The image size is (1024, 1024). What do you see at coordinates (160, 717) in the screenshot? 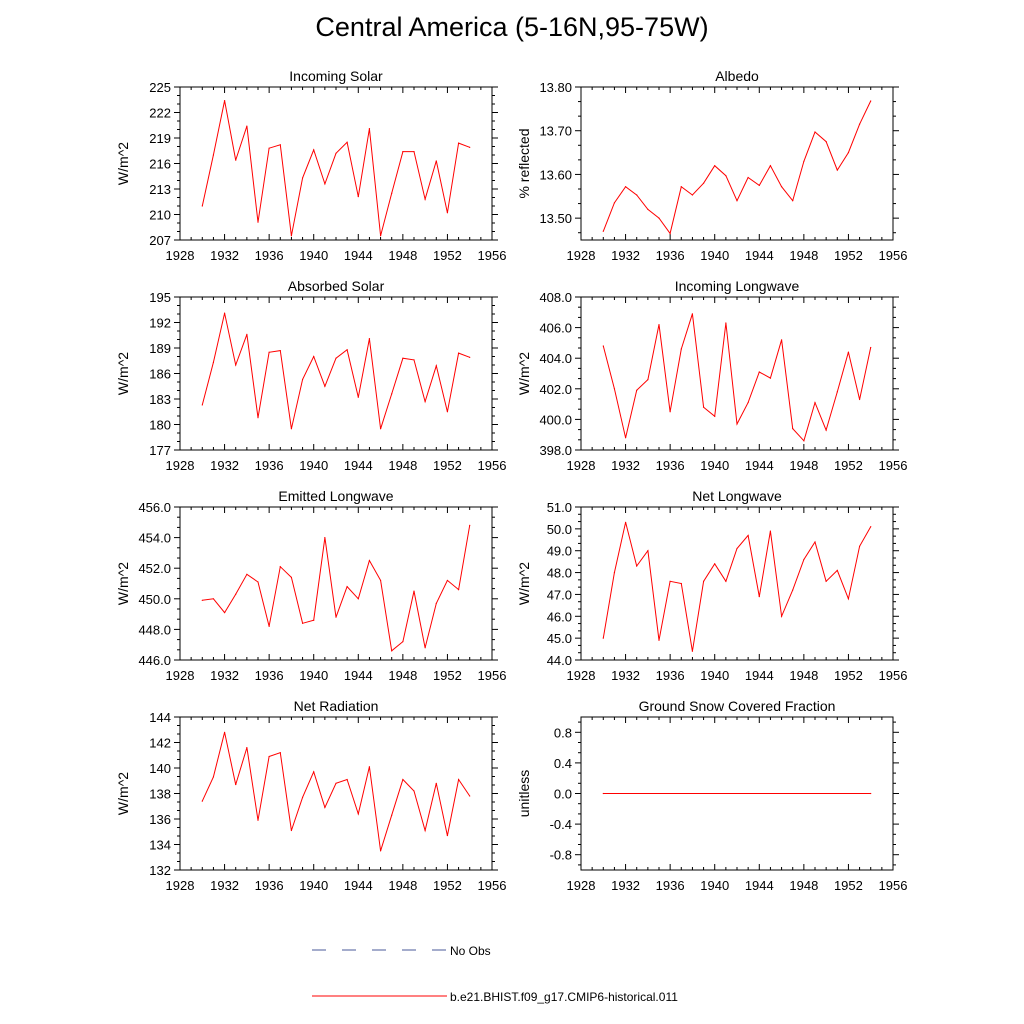
I see `net-radiation-ytick-label: 144` at bounding box center [160, 717].